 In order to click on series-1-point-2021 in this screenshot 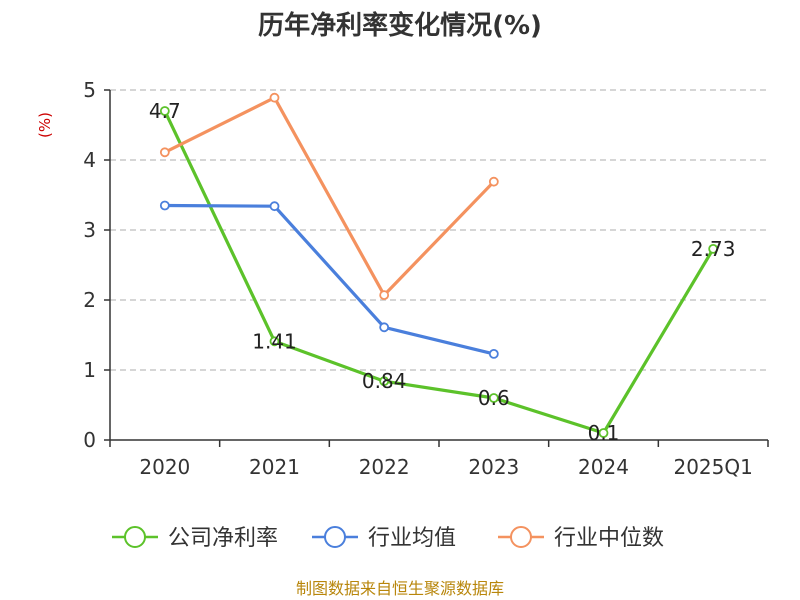, I will do `click(274, 206)`.